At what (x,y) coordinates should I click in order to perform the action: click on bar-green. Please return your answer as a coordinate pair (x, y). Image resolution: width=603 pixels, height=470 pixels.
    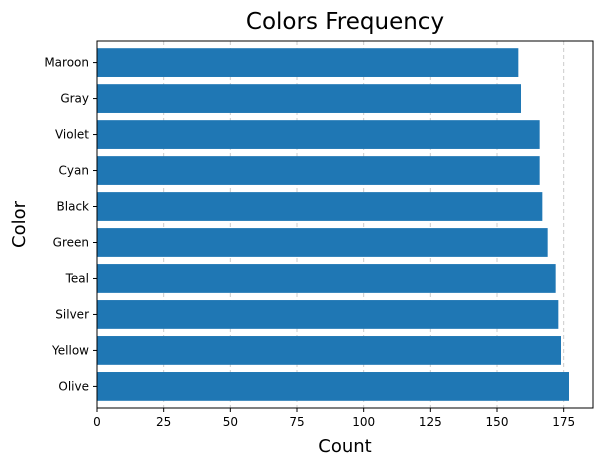
    Looking at the image, I should click on (322, 242).